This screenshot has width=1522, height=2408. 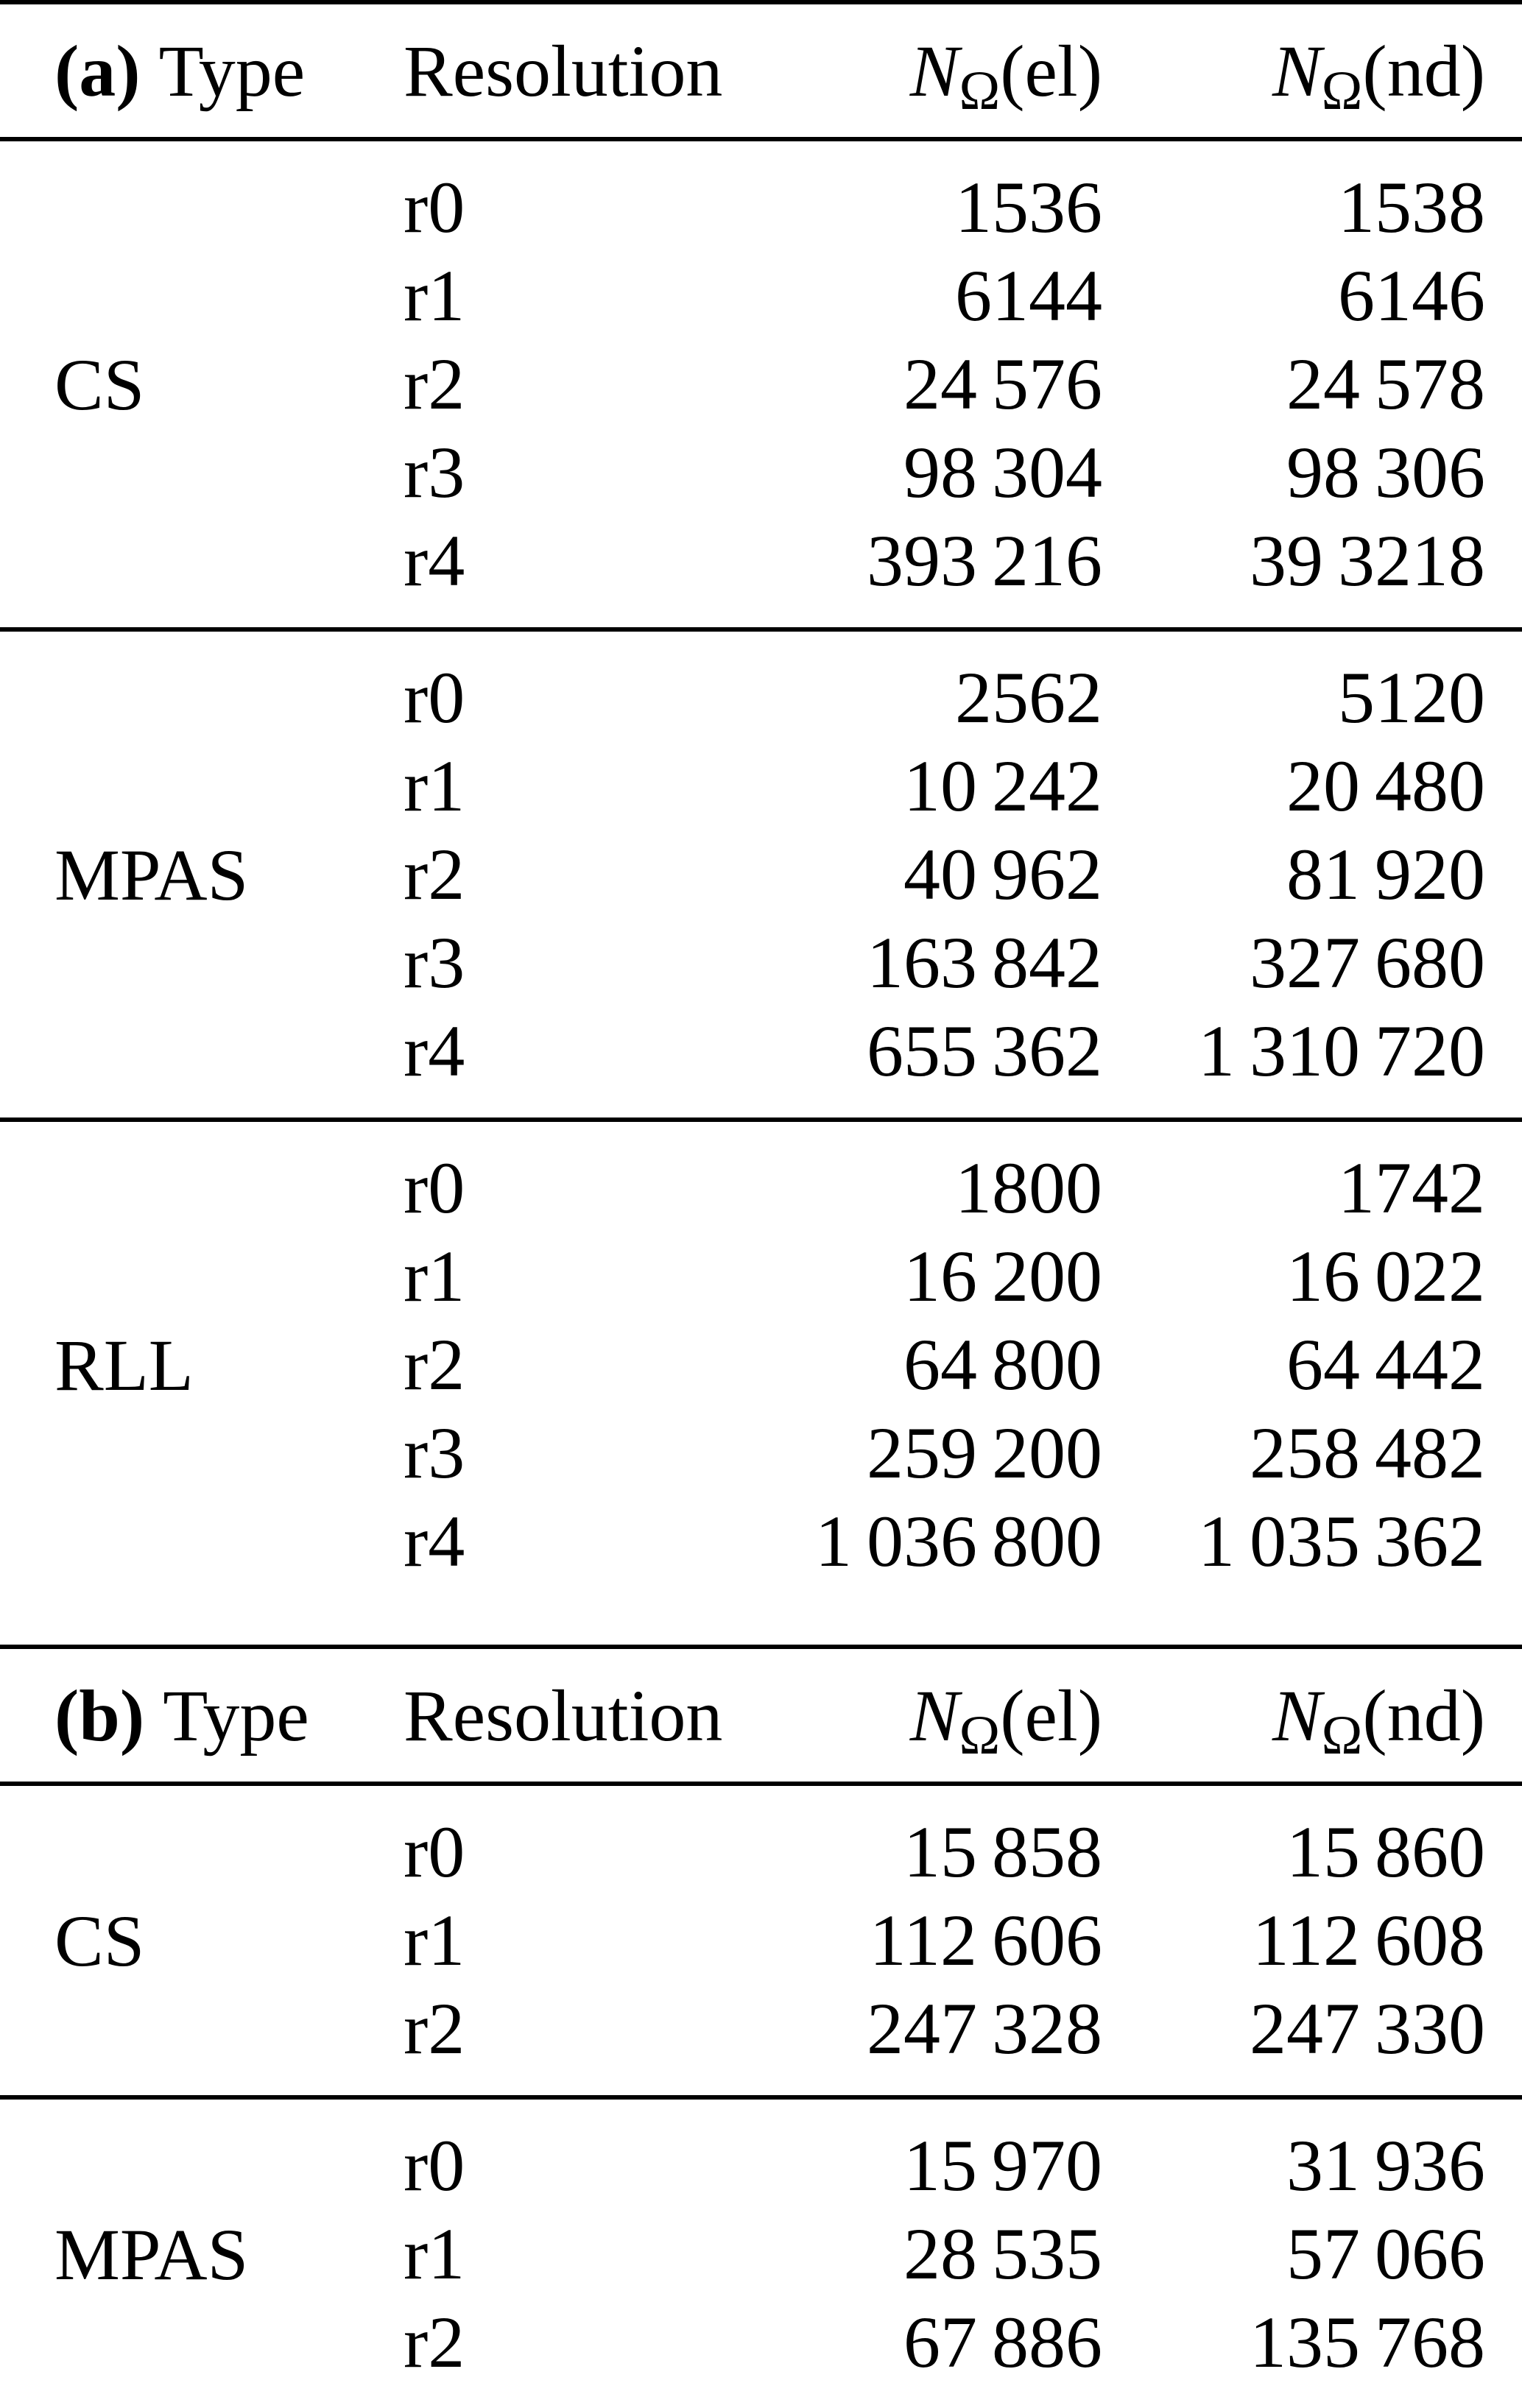 I want to click on el-count-cell: 15 970, so click(x=1002, y=2165).